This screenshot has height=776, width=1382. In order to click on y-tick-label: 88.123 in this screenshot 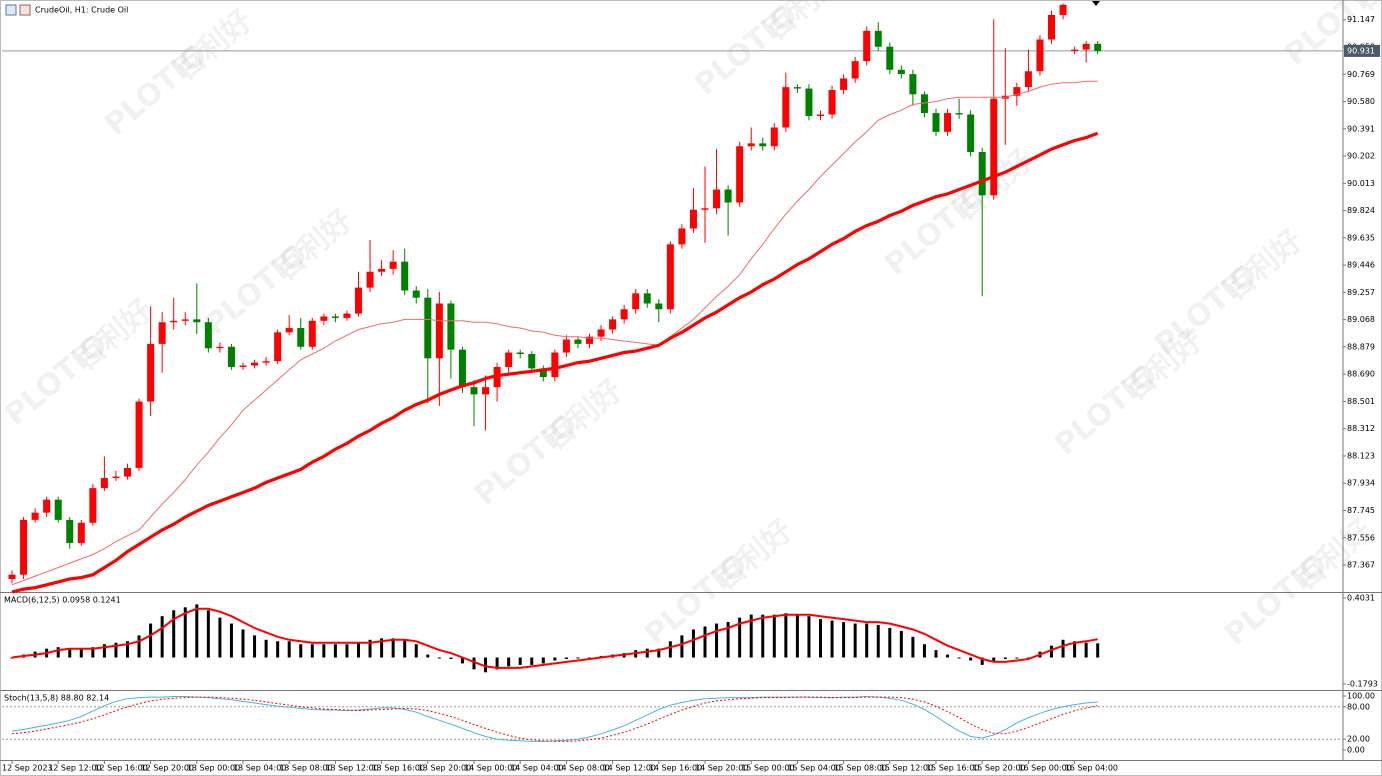, I will do `click(1361, 455)`.